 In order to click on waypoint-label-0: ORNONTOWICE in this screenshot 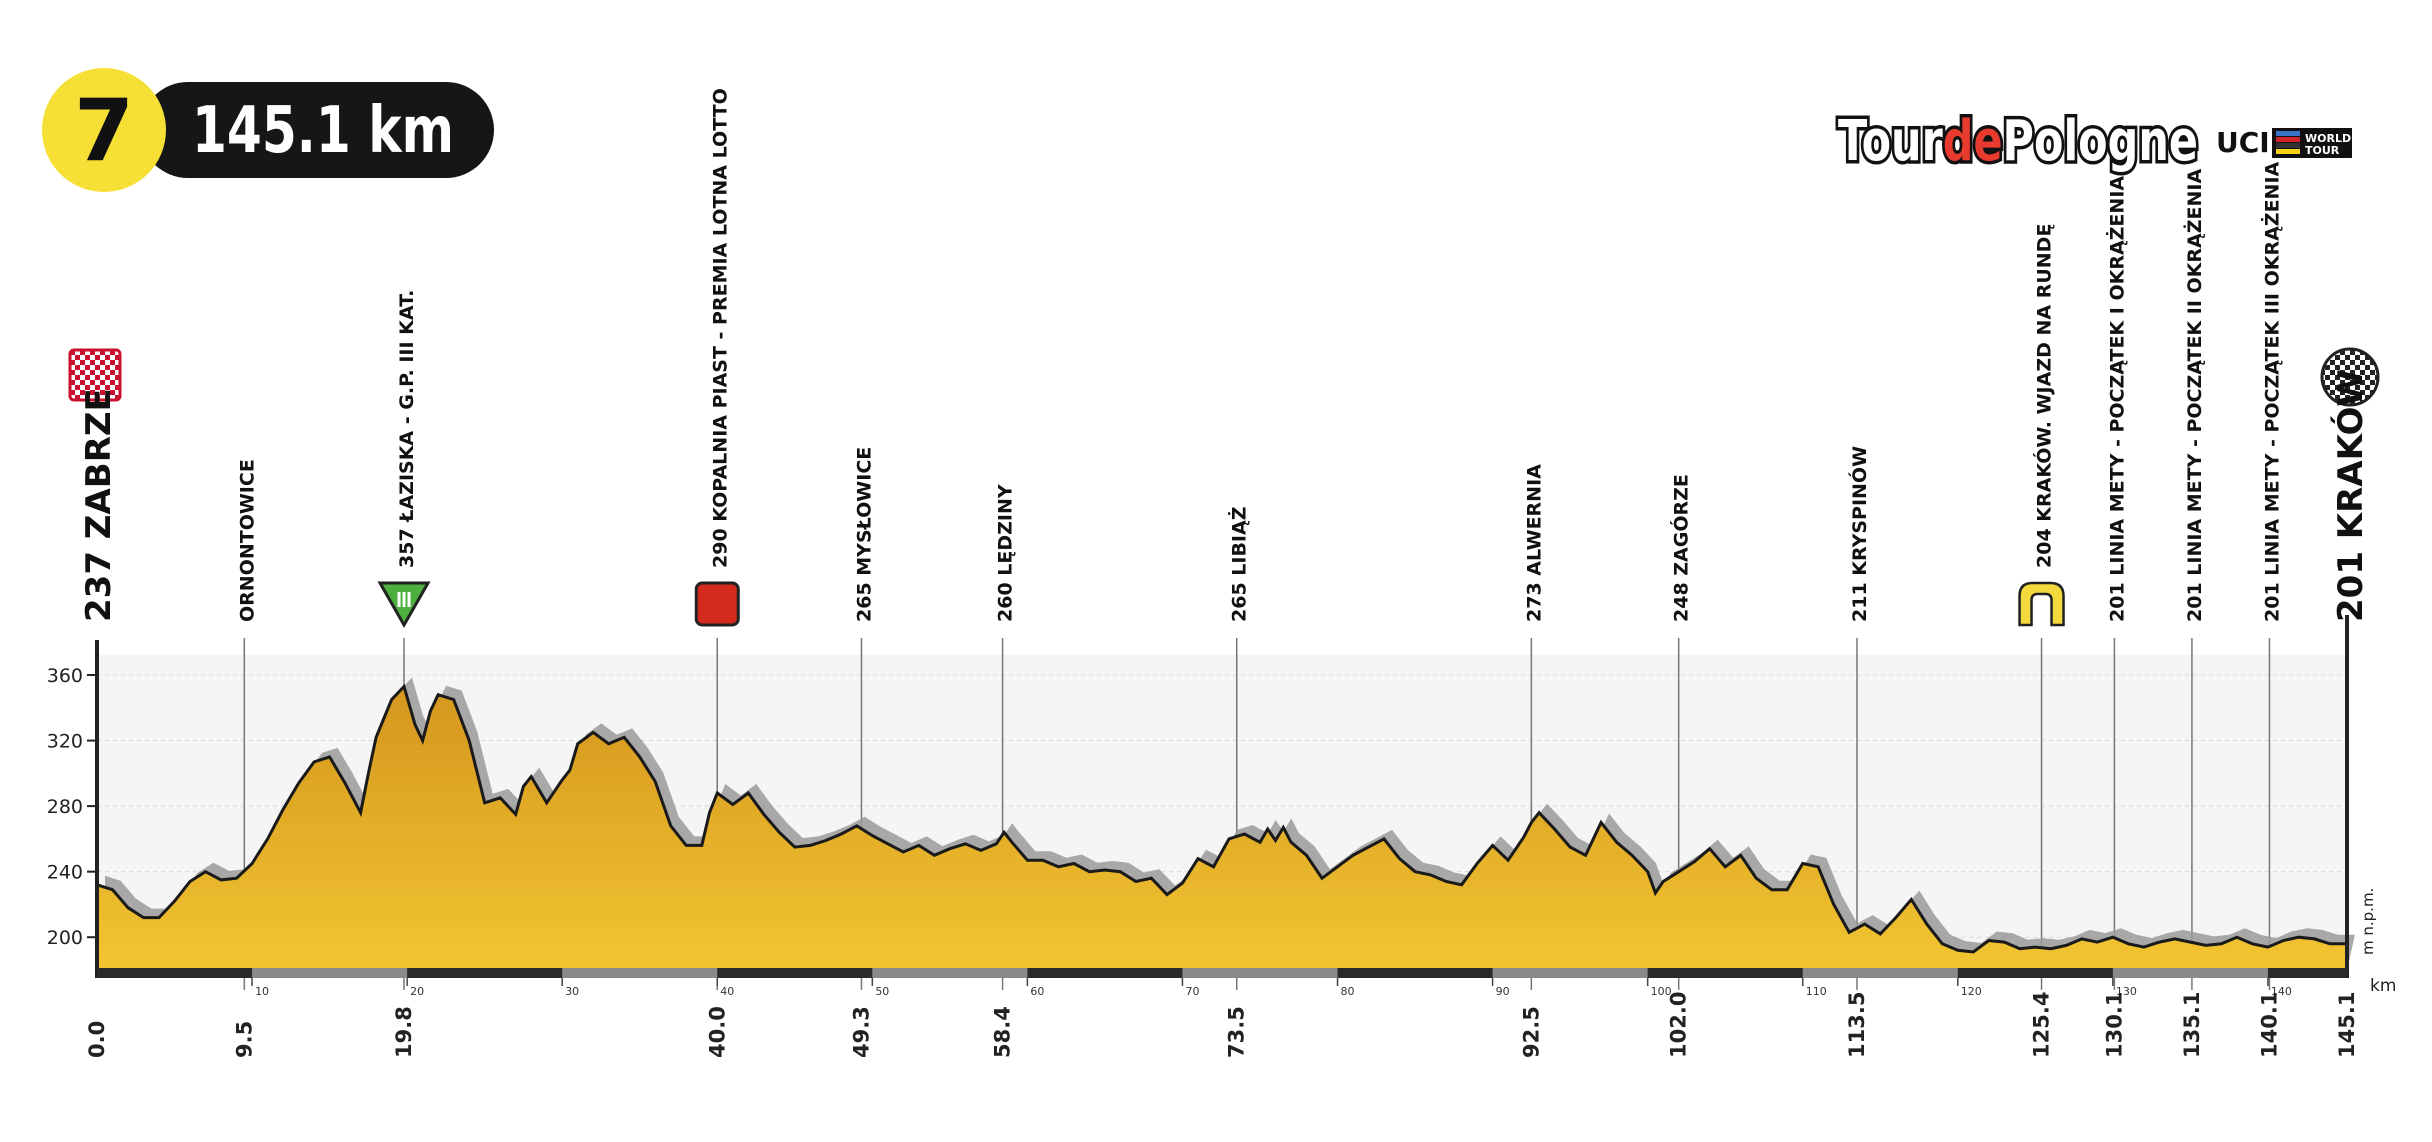, I will do `click(247, 540)`.